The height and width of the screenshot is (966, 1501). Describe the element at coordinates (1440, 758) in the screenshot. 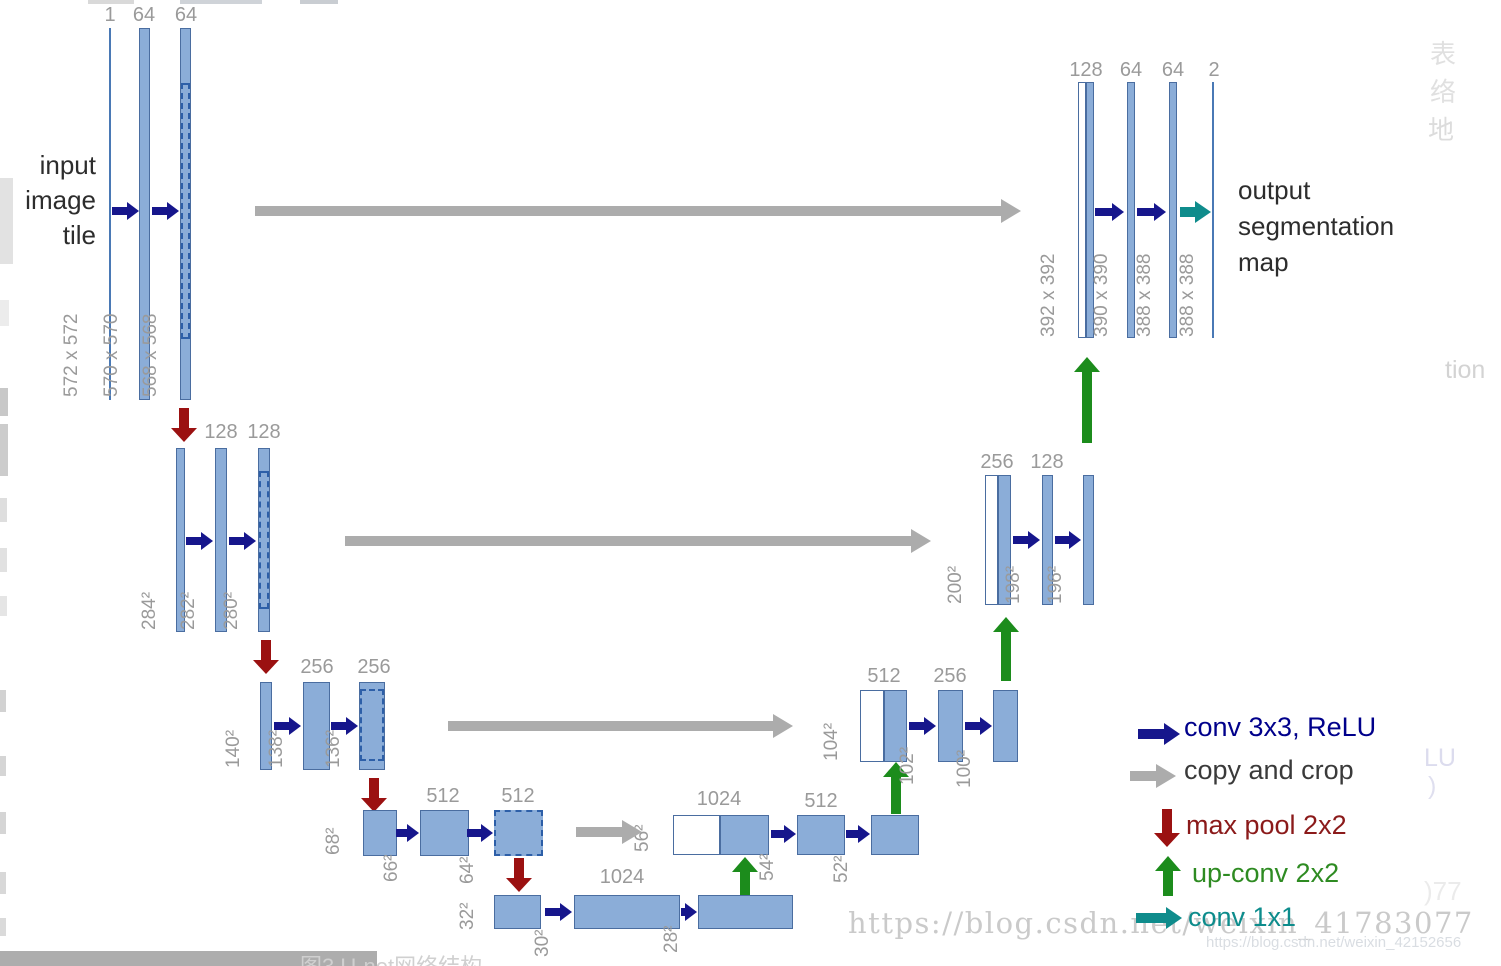

I see `watermark-ghost-fragment: LU` at that location.